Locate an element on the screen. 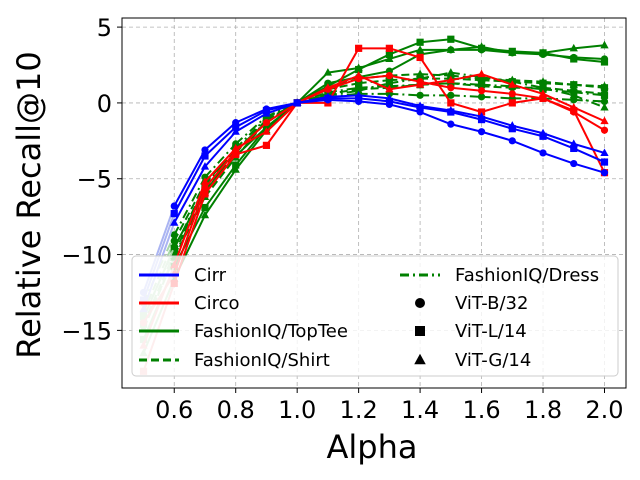 The image size is (640, 480). legend-label: Cirr is located at coordinates (210, 275).